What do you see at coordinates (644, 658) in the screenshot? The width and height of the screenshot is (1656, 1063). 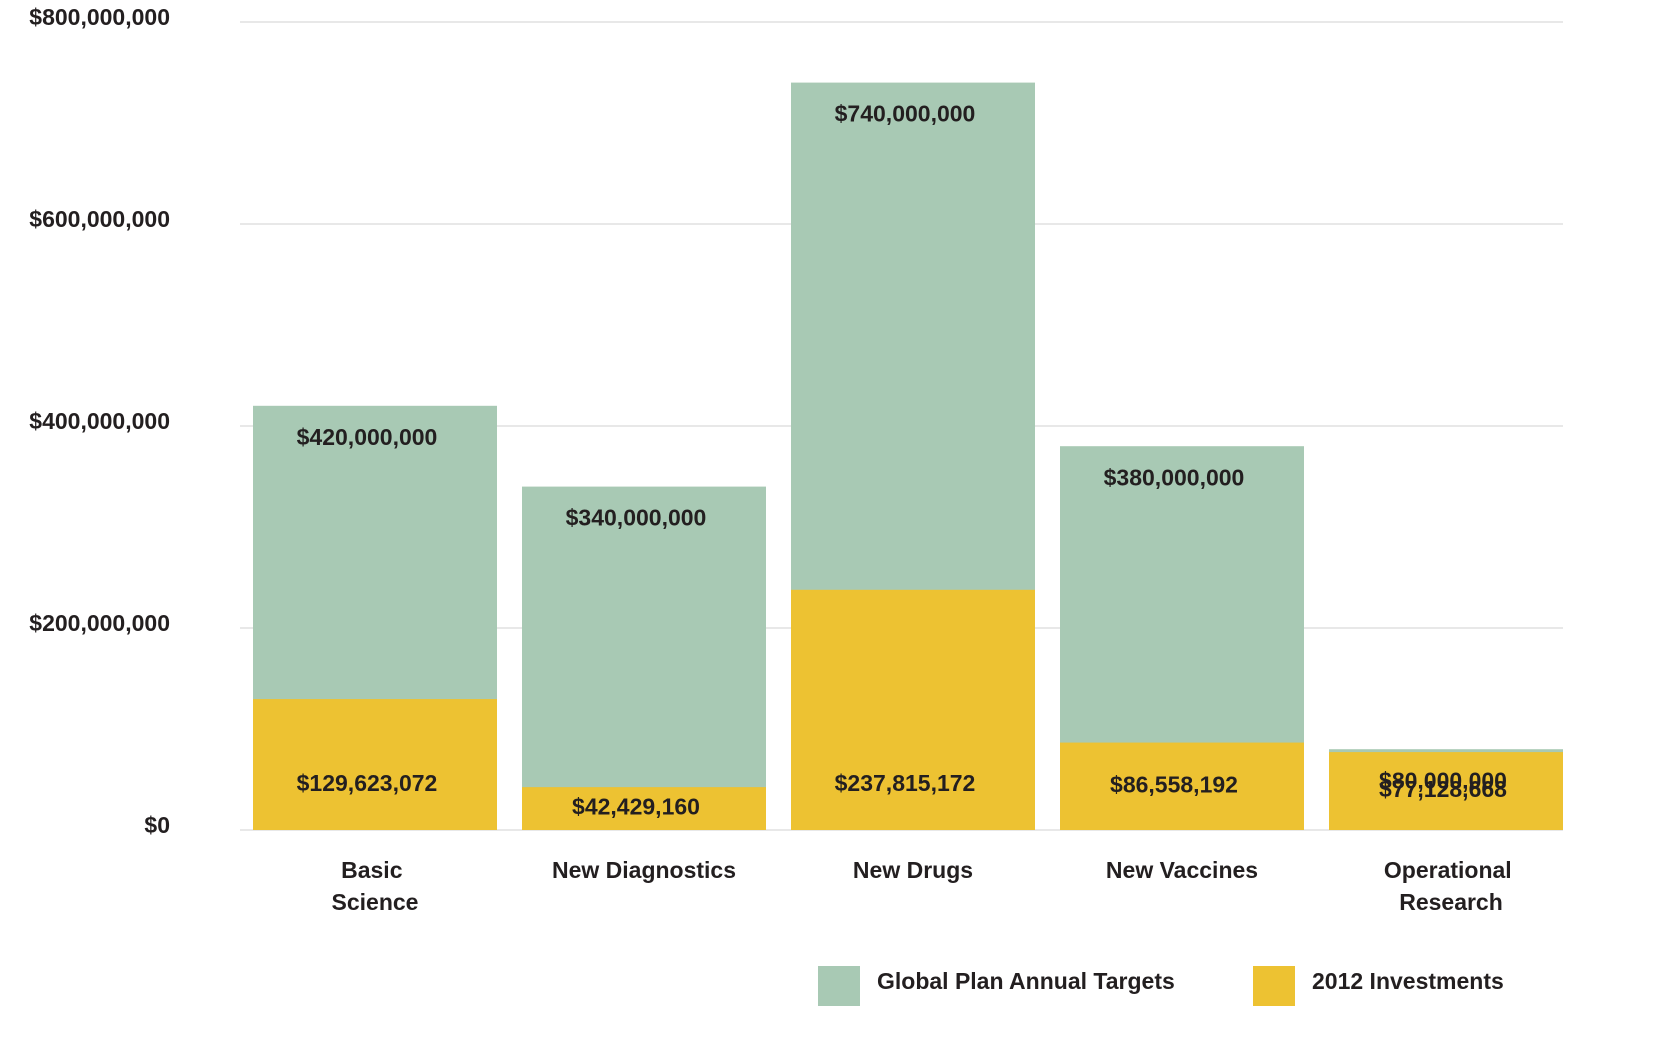 I see `target-bar` at bounding box center [644, 658].